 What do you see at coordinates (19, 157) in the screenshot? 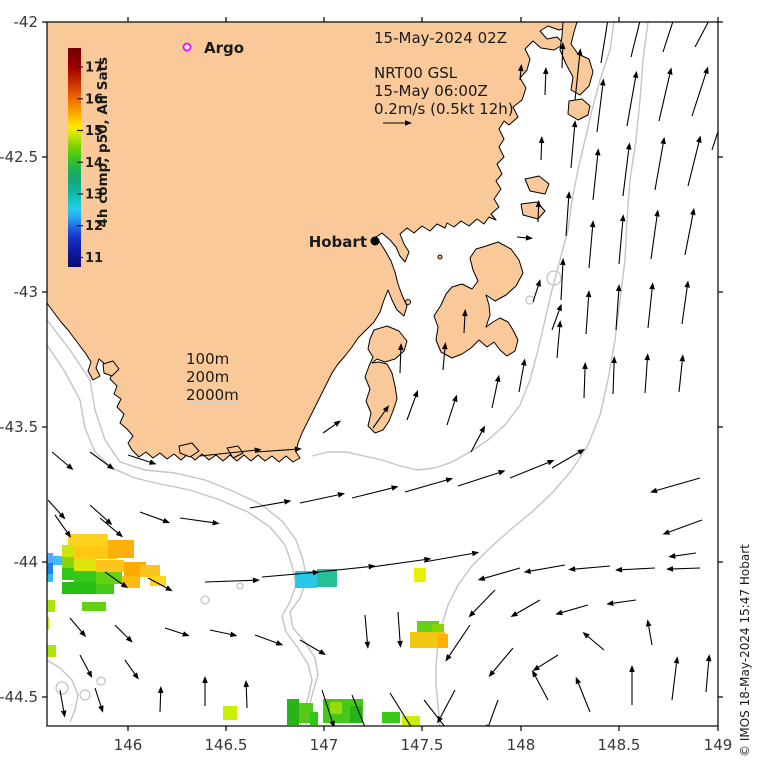
I see `y-axis-tick-label: -42.5` at bounding box center [19, 157].